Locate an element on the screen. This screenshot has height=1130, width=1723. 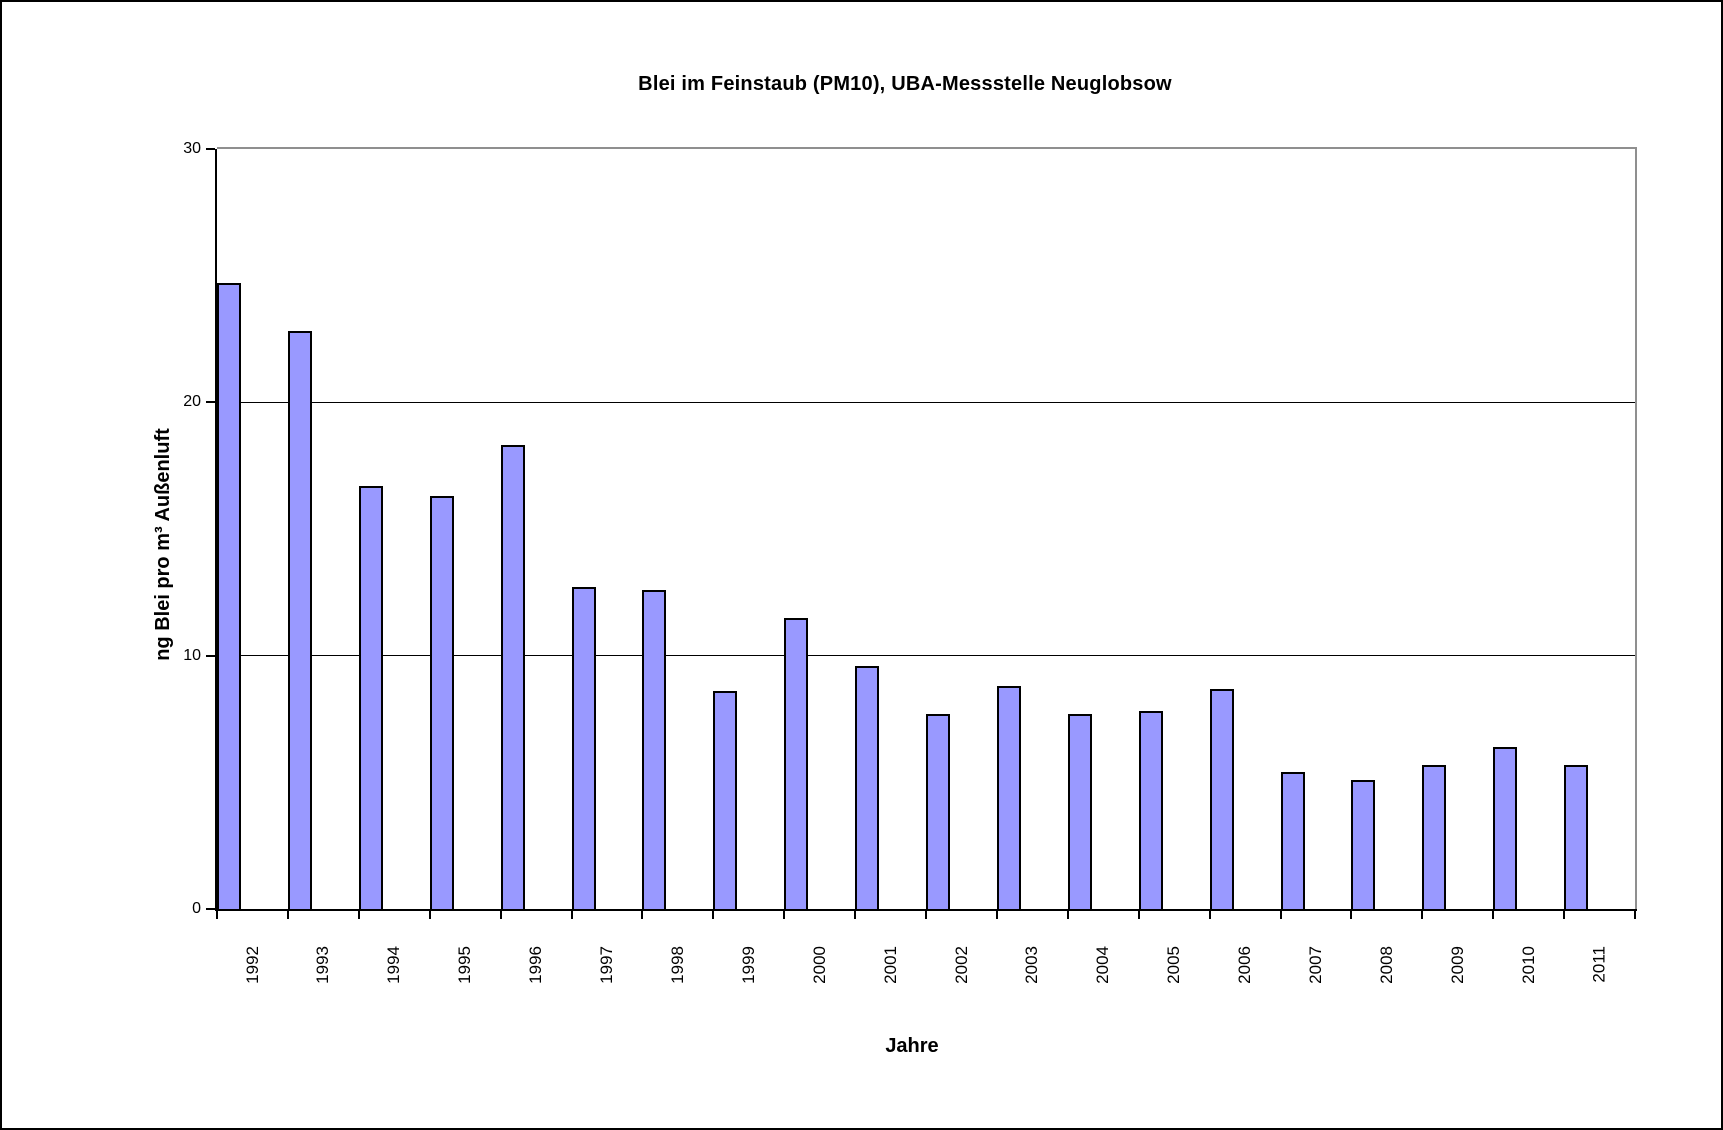
bar-2000 is located at coordinates (796, 763).